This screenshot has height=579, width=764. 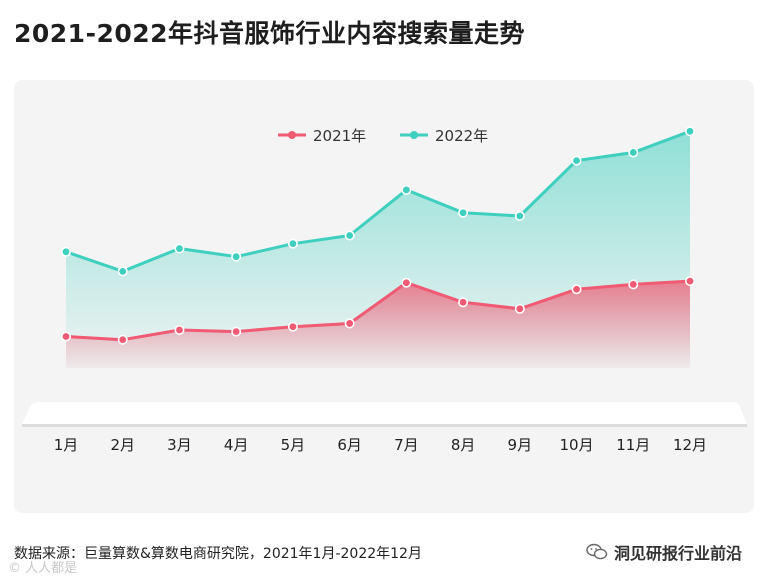 I want to click on point-2021-7月, so click(x=406, y=282).